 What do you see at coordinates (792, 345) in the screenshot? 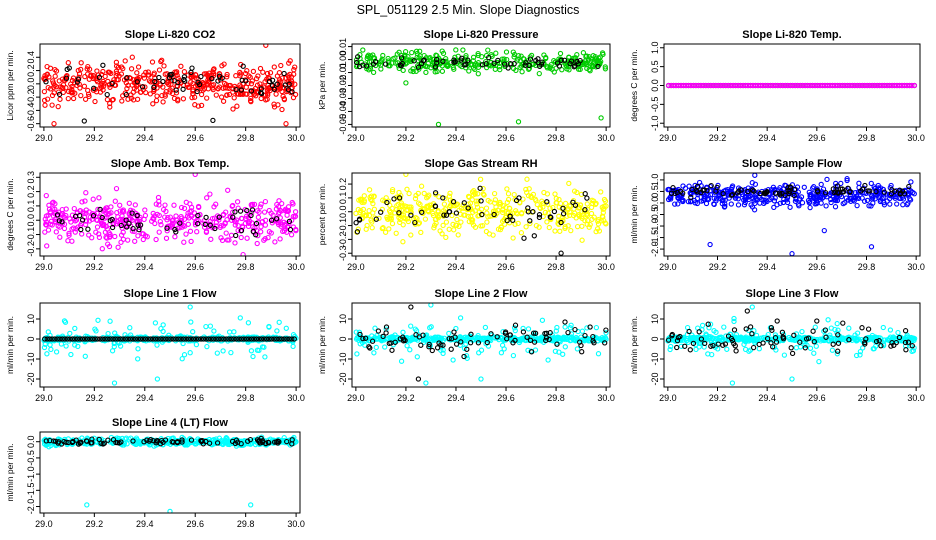
I see `plot-frame` at bounding box center [792, 345].